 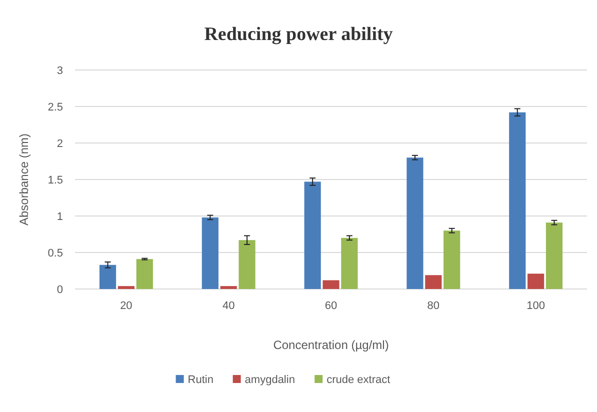 What do you see at coordinates (228, 306) in the screenshot?
I see `x-tick-label: 40` at bounding box center [228, 306].